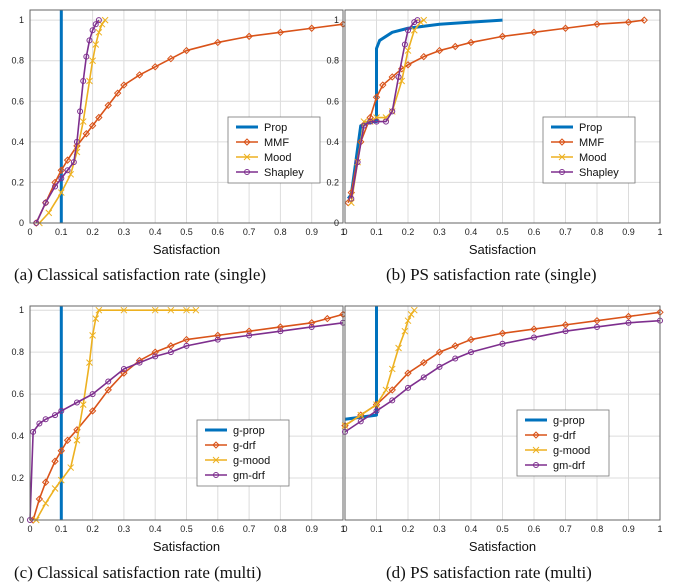  I want to click on legend-item-g-mood-label: g-mood, so click(571, 451).